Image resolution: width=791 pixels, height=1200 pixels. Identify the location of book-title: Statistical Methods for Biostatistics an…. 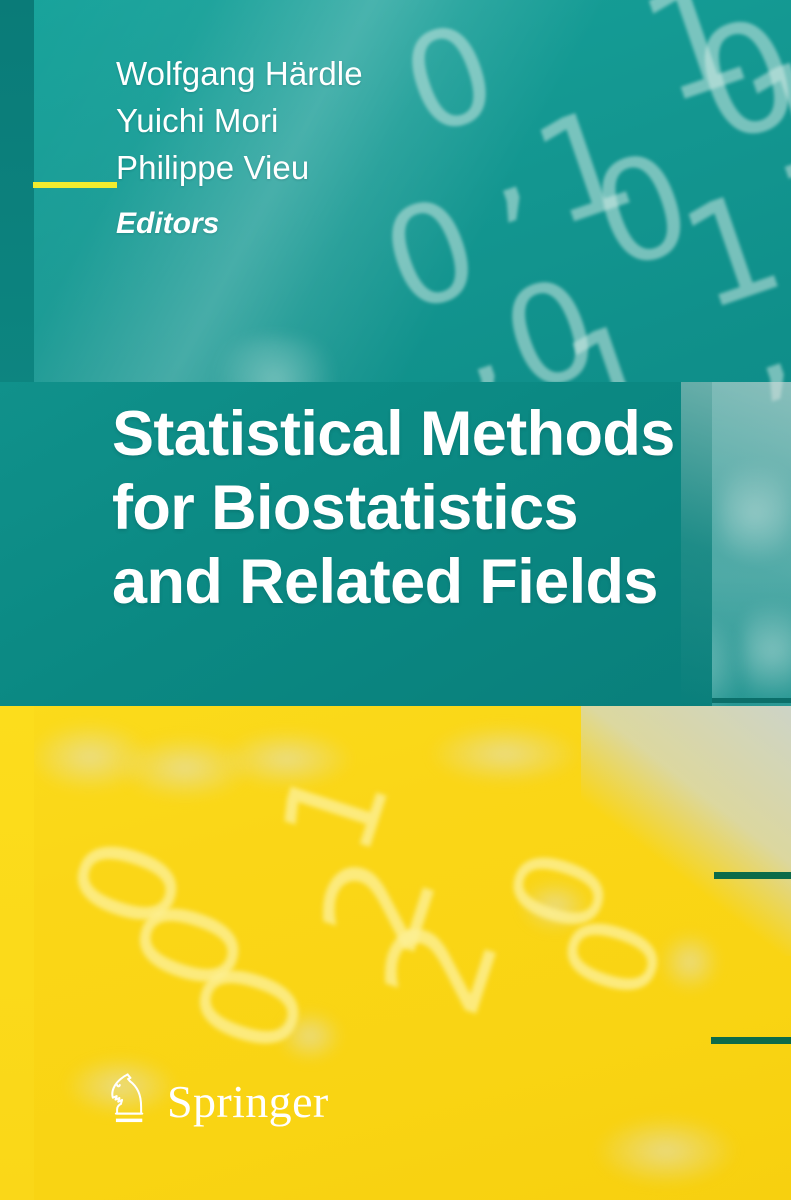
(432, 508).